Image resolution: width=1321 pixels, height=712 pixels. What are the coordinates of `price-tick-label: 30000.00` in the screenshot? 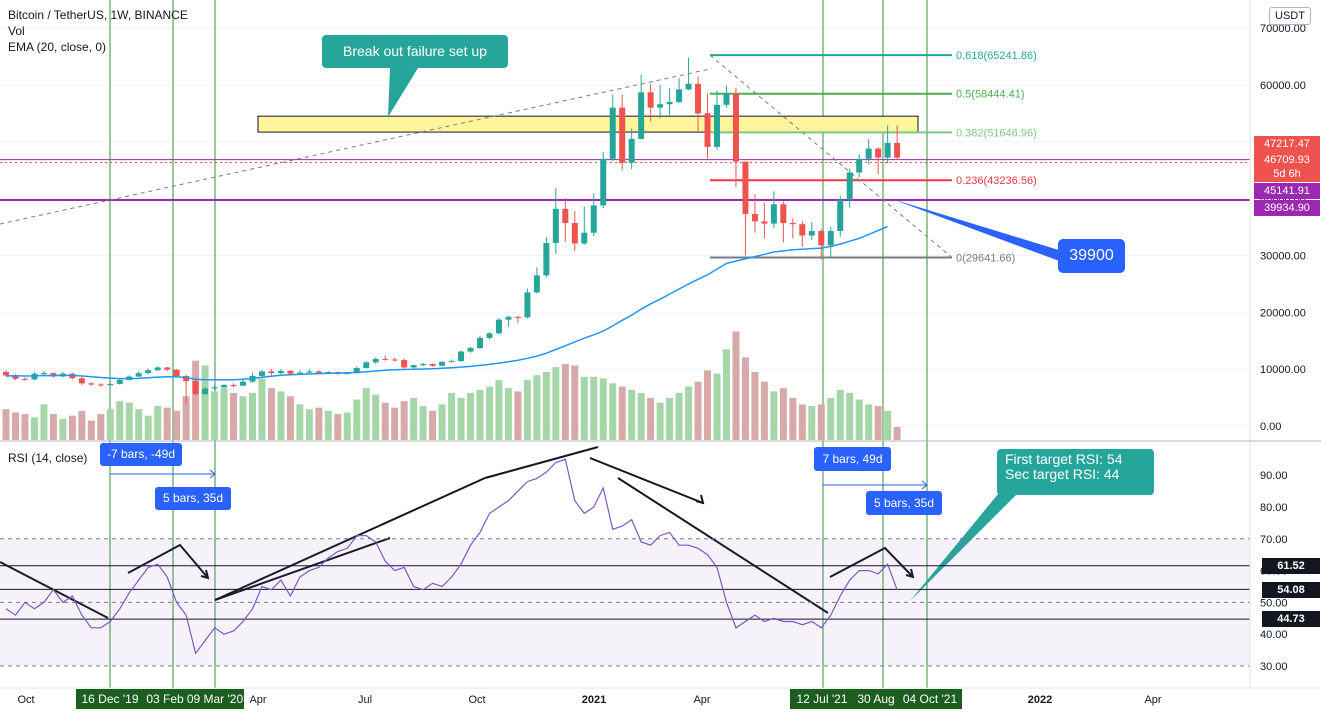 It's located at (1283, 256).